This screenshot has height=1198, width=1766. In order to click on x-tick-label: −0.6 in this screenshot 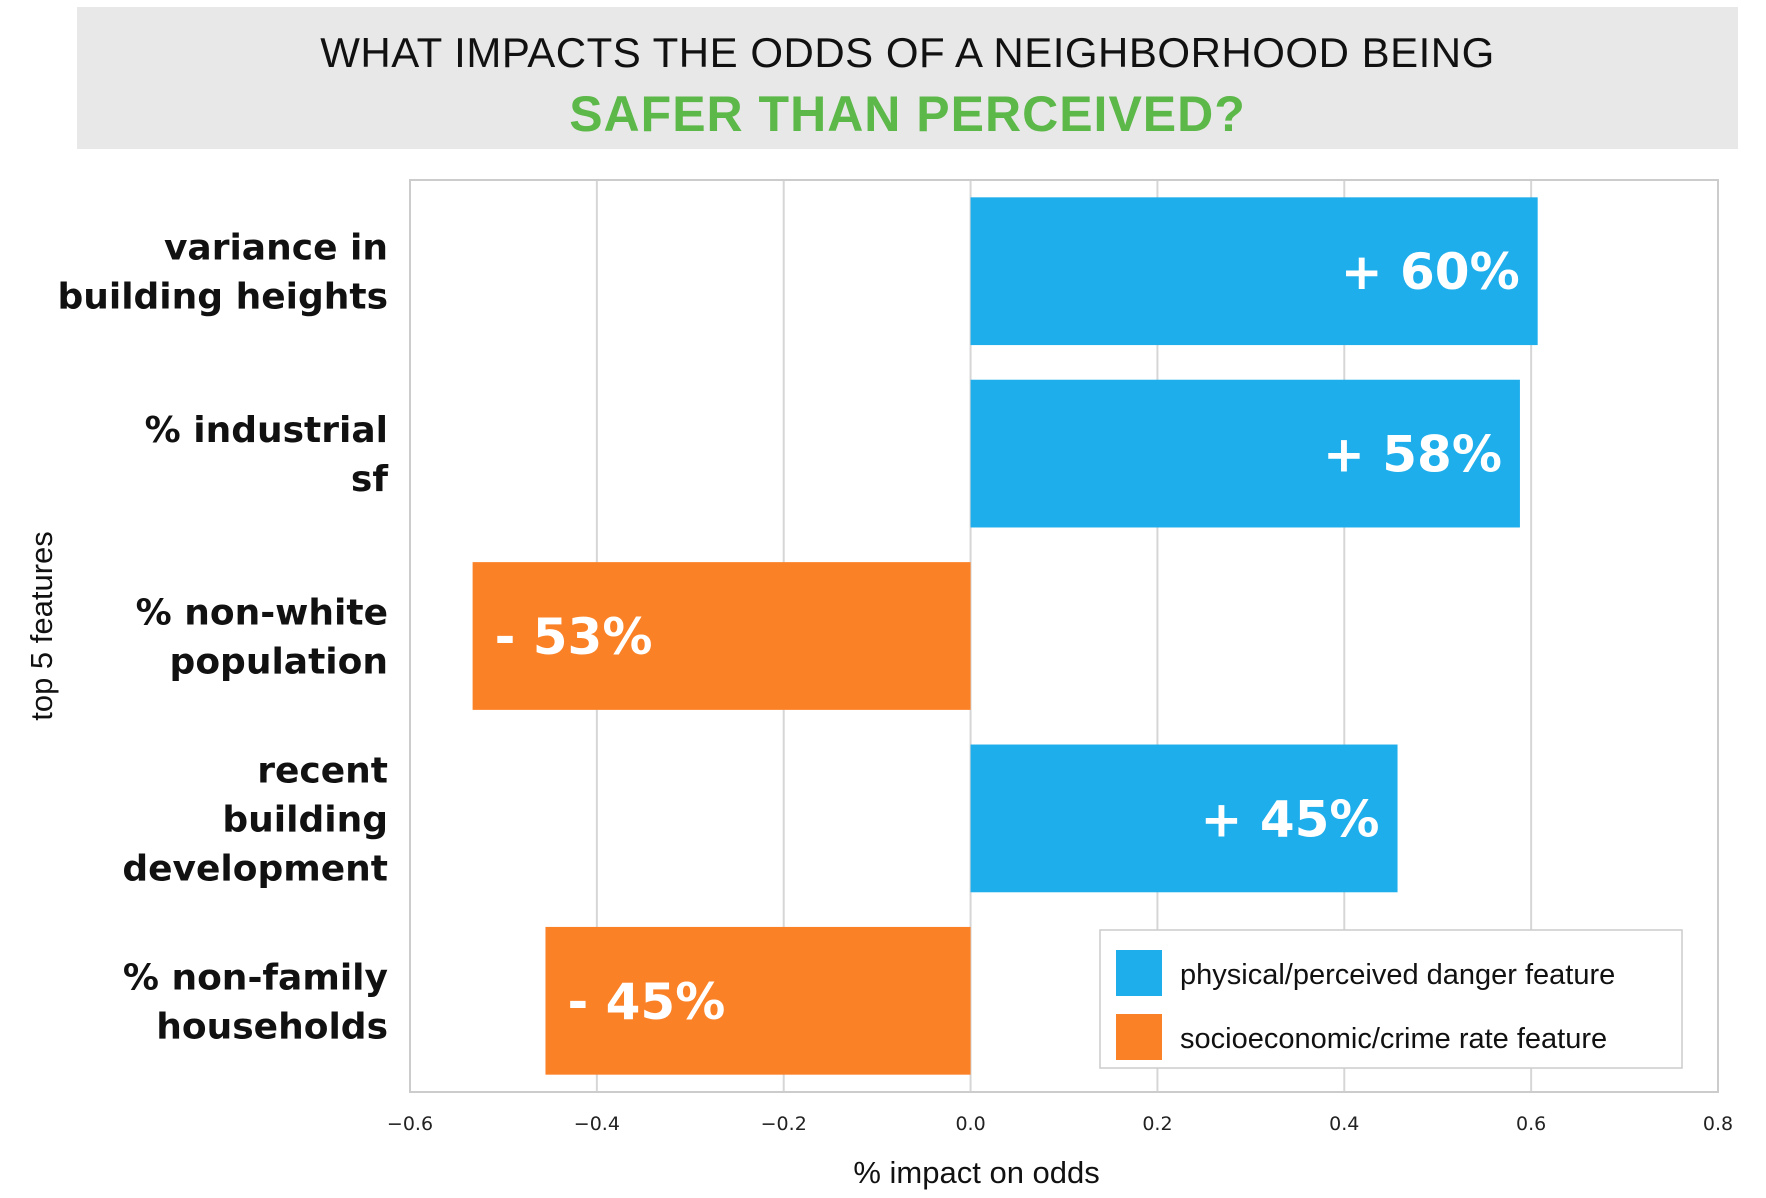, I will do `click(410, 1124)`.